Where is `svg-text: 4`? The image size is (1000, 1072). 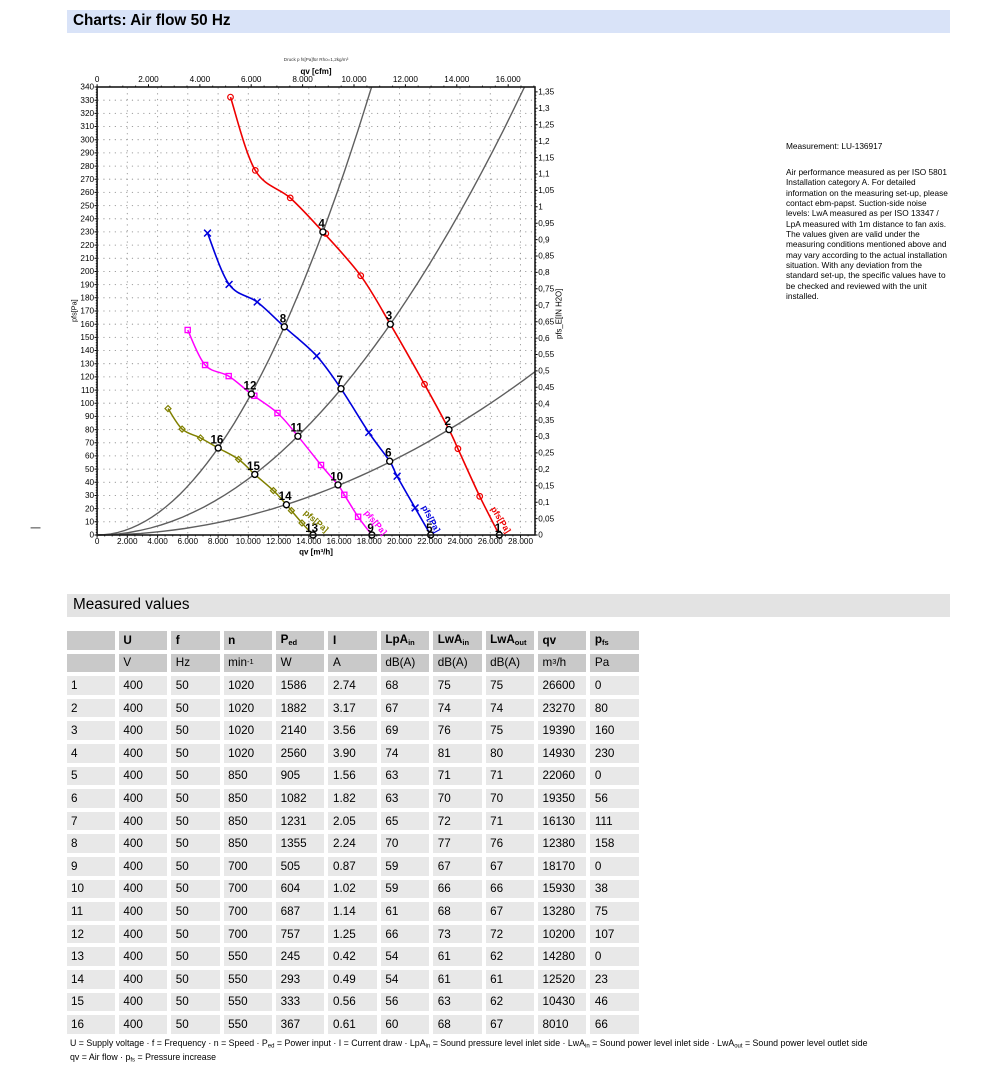
svg-text: 4 is located at coordinates (321, 223).